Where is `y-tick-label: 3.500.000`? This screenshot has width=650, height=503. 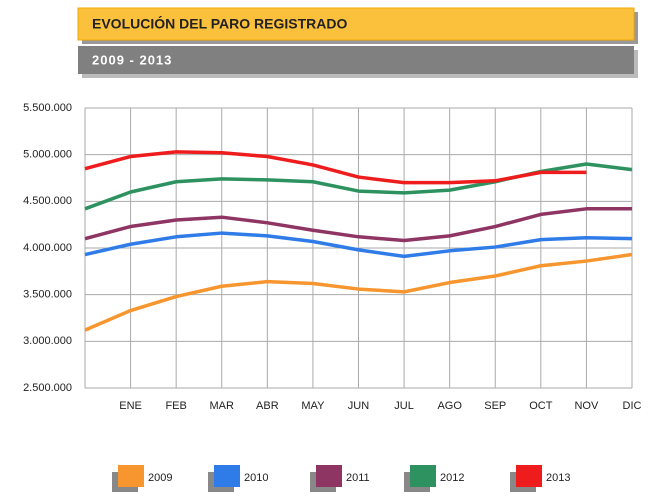
y-tick-label: 3.500.000 is located at coordinates (47, 295).